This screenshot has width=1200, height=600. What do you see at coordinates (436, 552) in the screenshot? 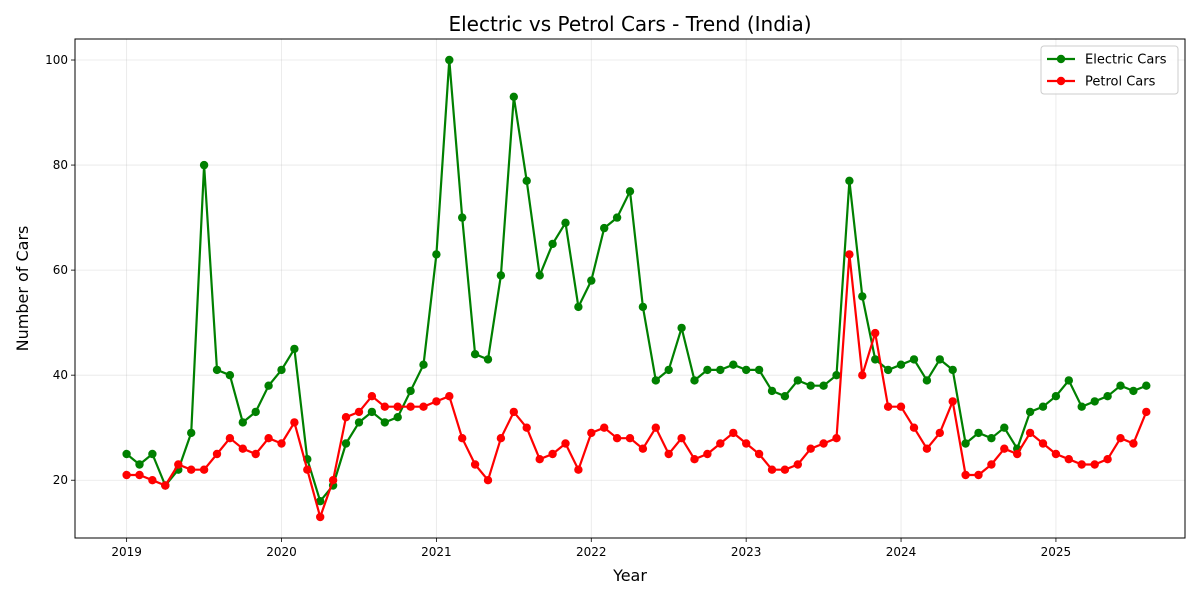
I see `x-tick-label: 2021` at bounding box center [436, 552].